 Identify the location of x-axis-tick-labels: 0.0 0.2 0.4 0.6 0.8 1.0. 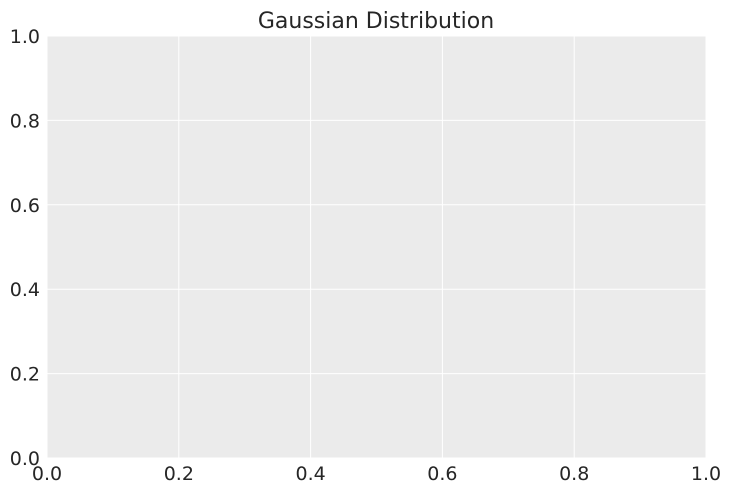
(376, 474).